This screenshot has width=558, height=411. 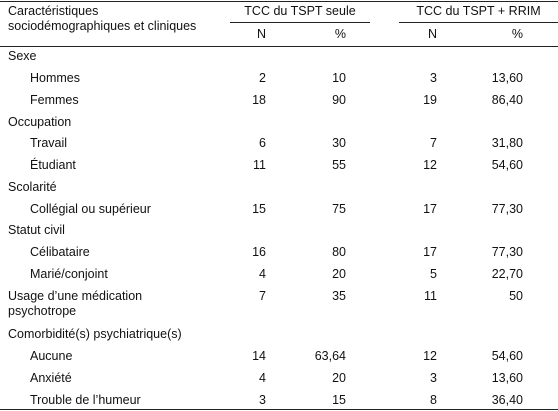 I want to click on category-label: Comorbidité(s) psychiatrique(s), so click(x=95, y=334).